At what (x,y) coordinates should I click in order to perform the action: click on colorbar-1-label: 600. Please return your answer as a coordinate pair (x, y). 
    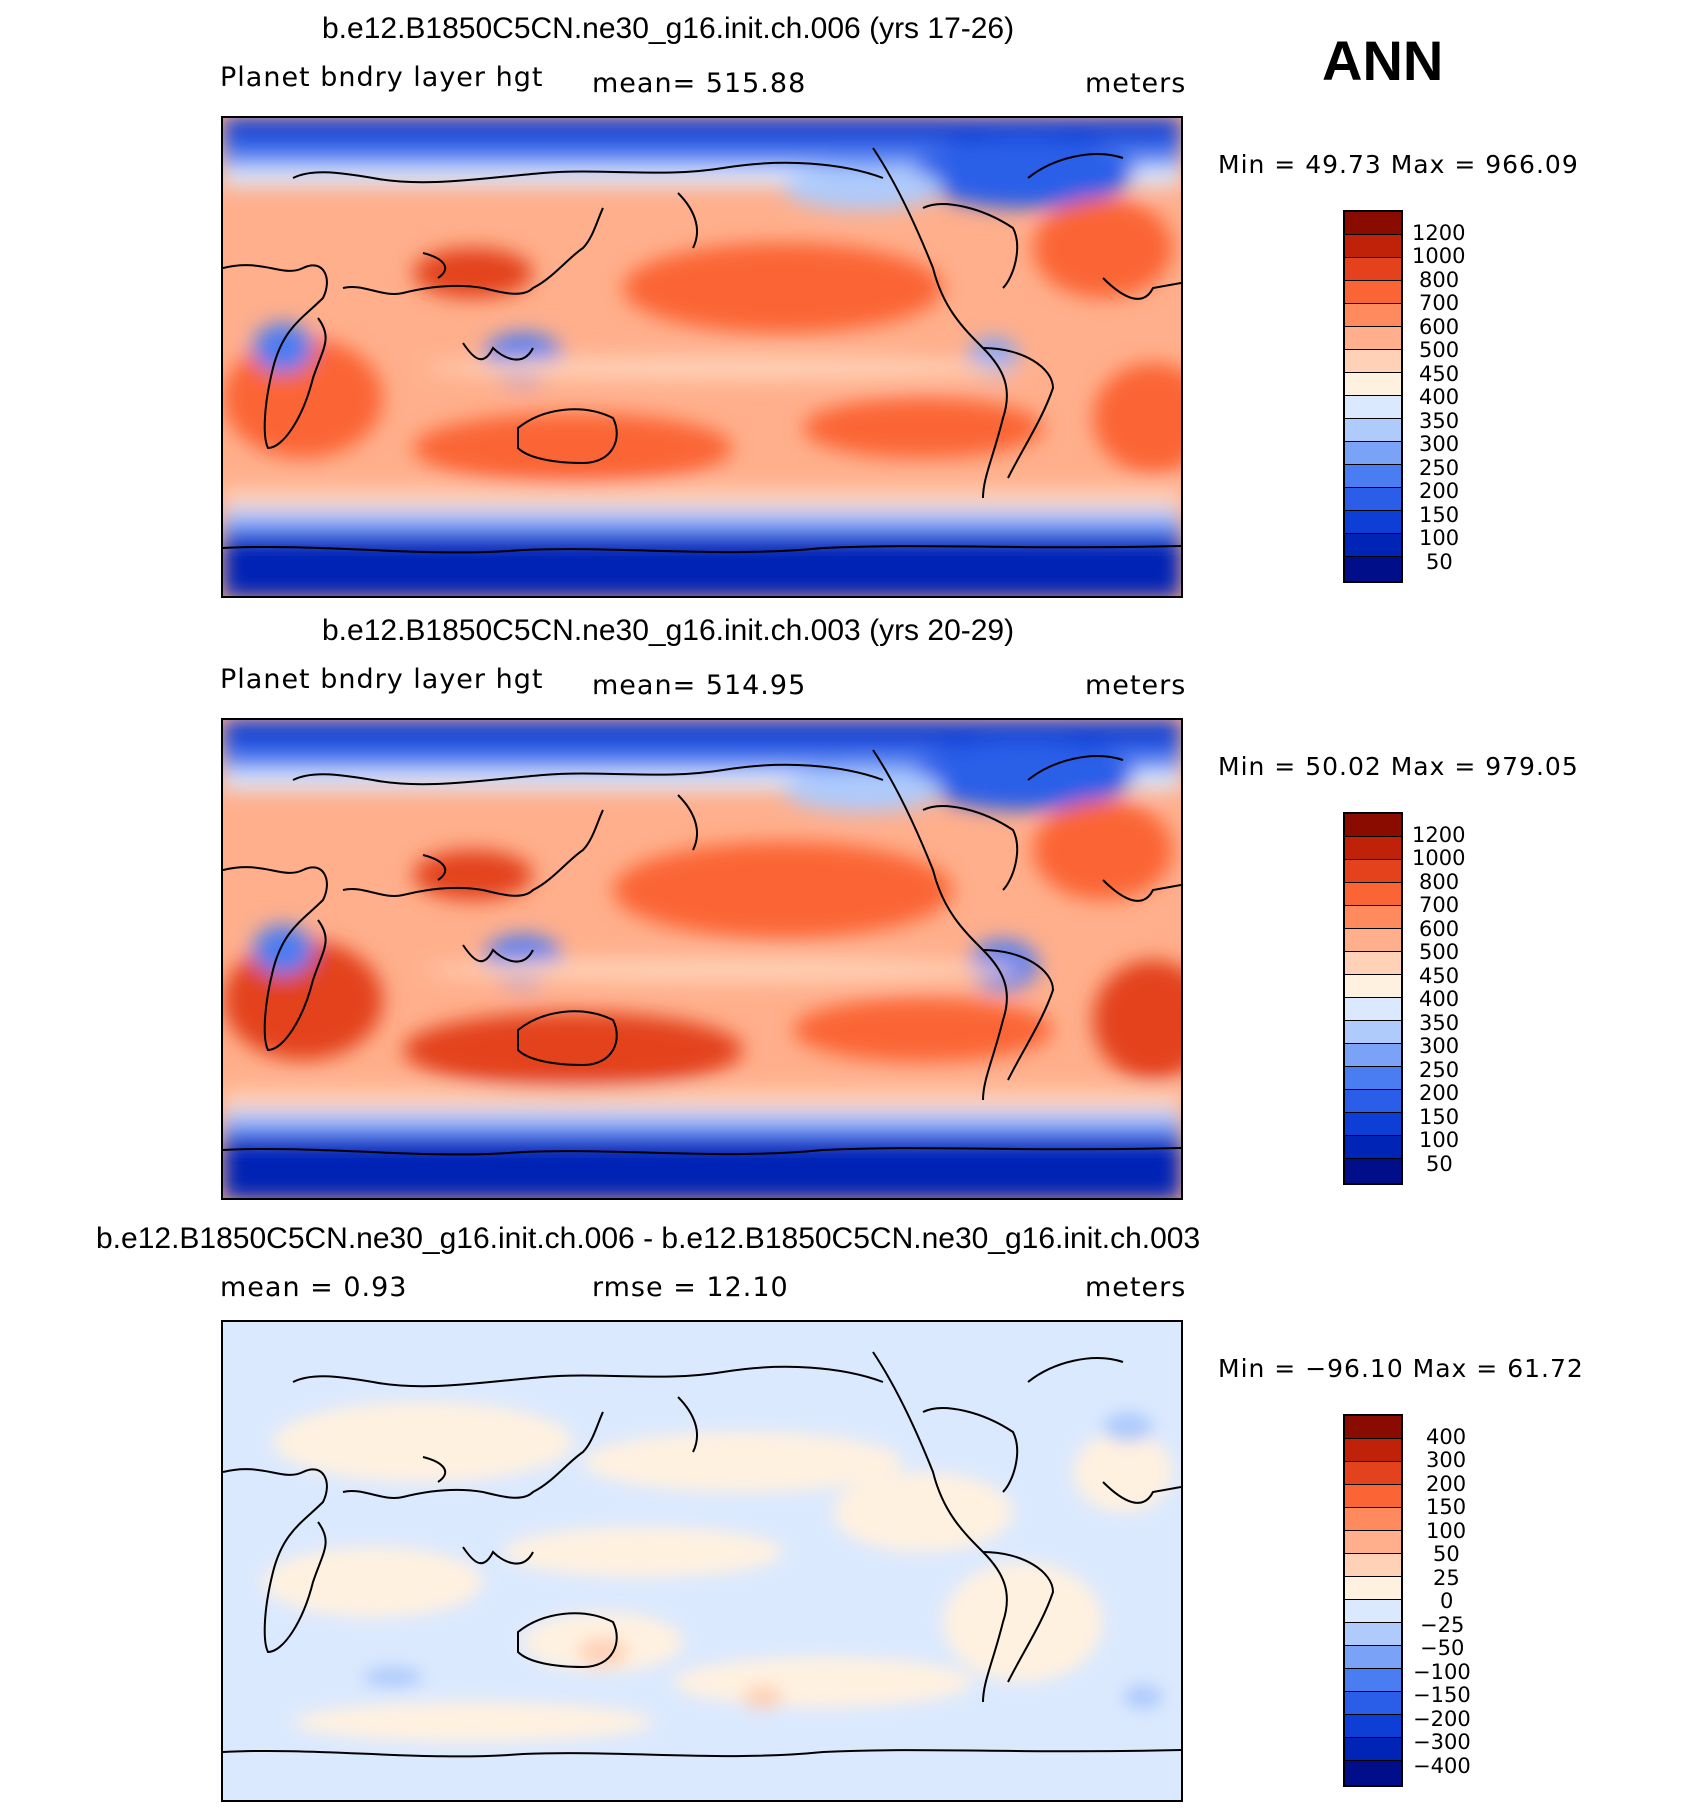
    Looking at the image, I should click on (1439, 327).